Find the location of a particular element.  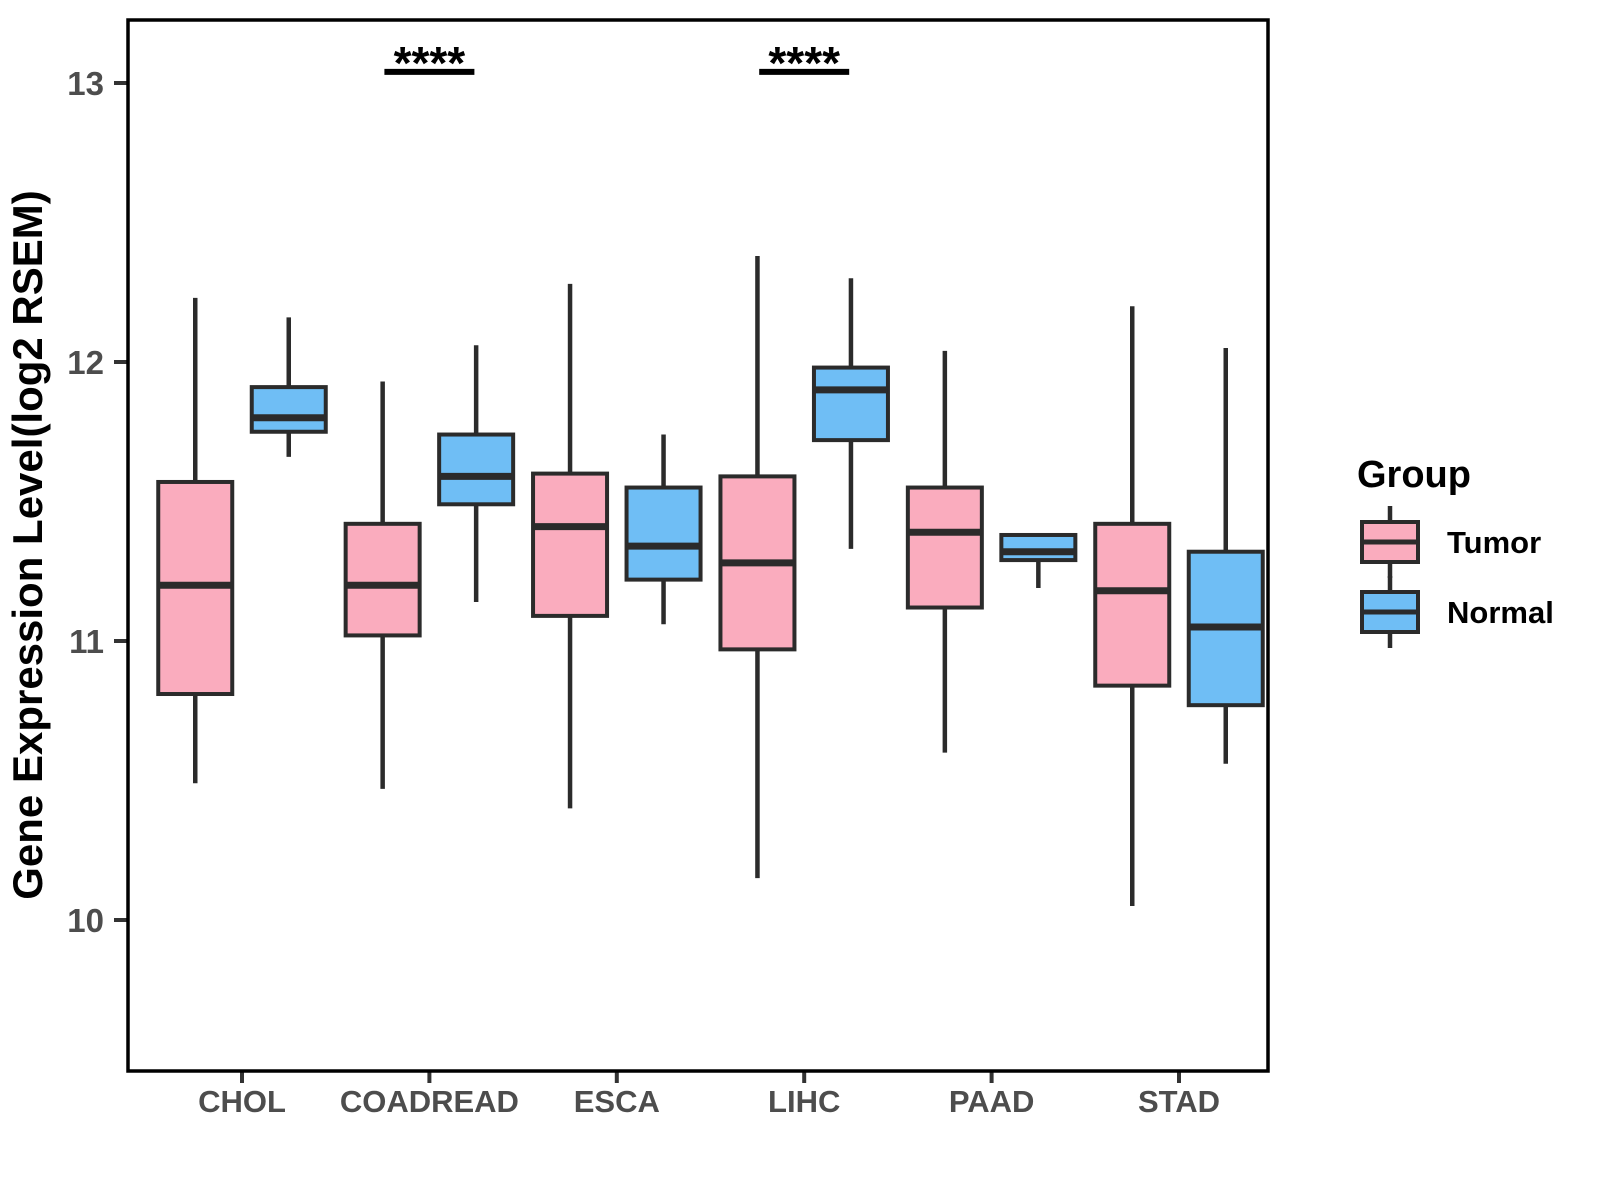

box-coadread-normal is located at coordinates (476, 473).